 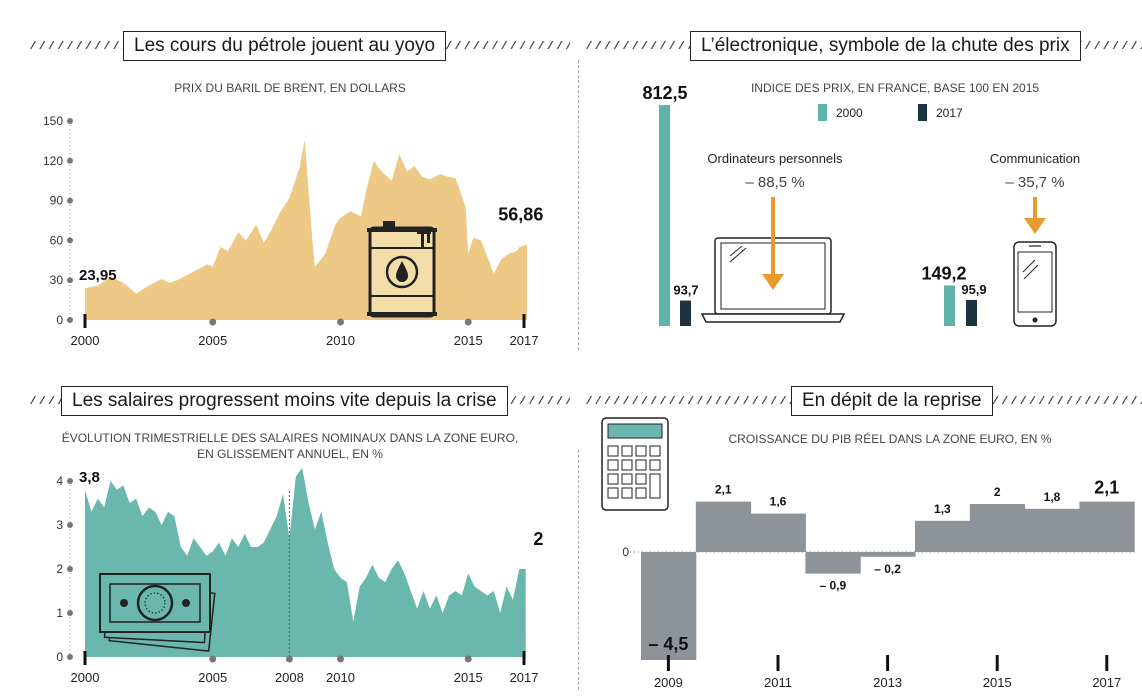 I want to click on bar-value-label: 95,9, so click(x=973, y=289).